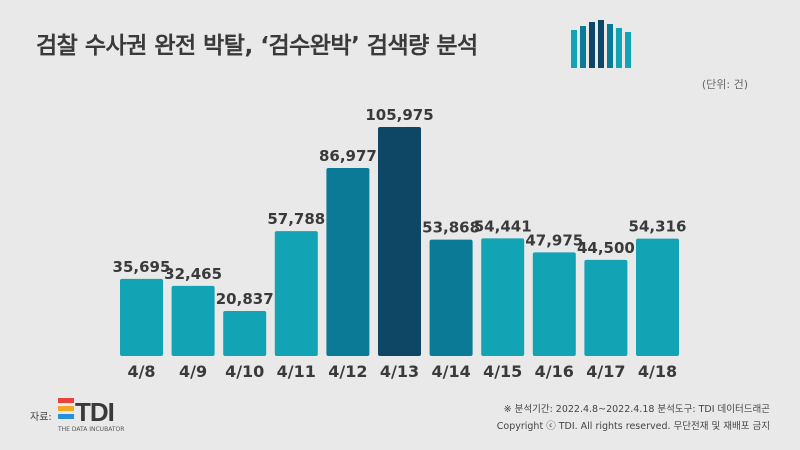  I want to click on value-label: 53,868, so click(451, 228).